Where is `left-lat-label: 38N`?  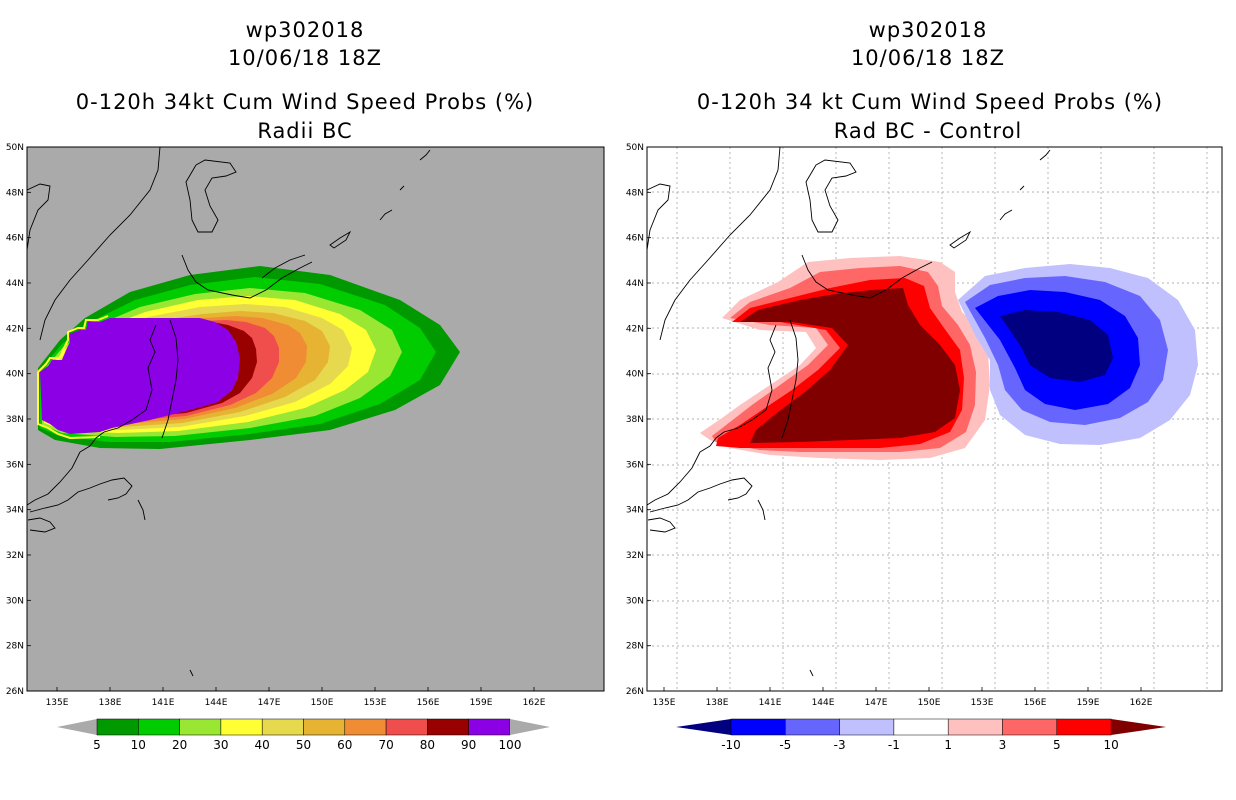 left-lat-label: 38N is located at coordinates (15, 420).